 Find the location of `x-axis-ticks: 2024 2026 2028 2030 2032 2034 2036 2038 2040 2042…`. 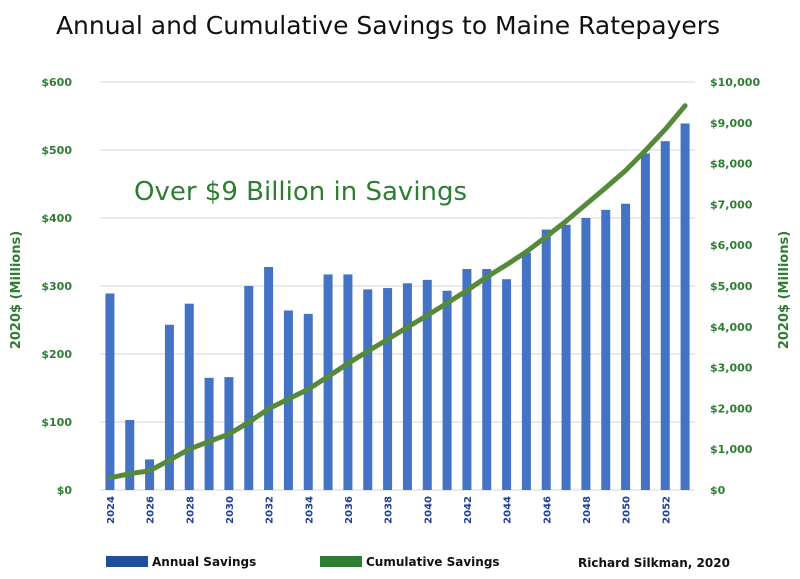

x-axis-ticks: 2024 2026 2028 2030 2032 2034 2036 2038 2040 2042… is located at coordinates (389, 510).